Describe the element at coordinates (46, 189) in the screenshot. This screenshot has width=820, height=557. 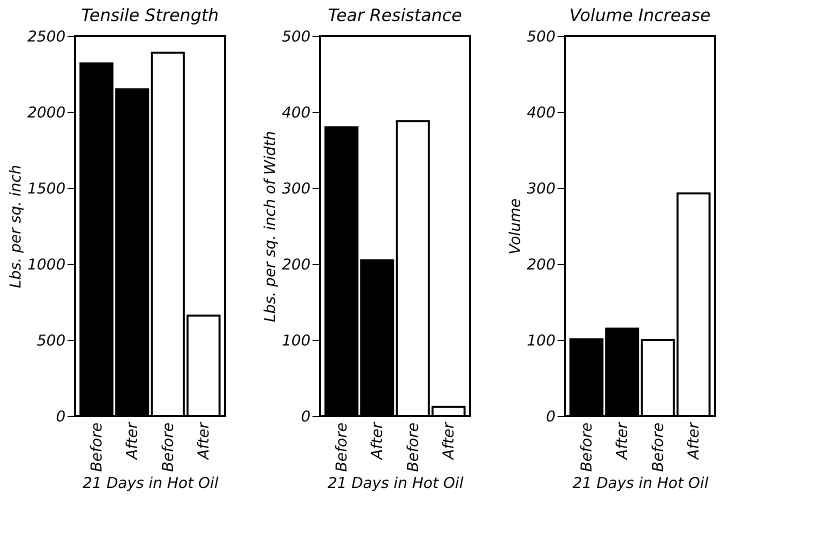
I see `y-tick-label: 1500` at that location.